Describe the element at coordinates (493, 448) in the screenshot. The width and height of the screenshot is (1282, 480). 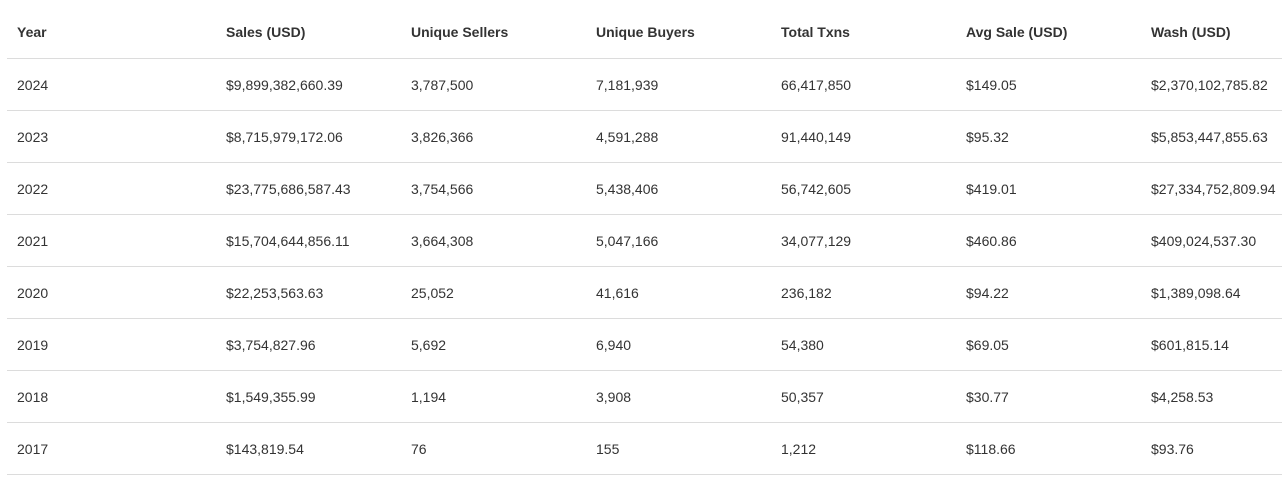
I see `cell-unique-sellers: 76` at that location.